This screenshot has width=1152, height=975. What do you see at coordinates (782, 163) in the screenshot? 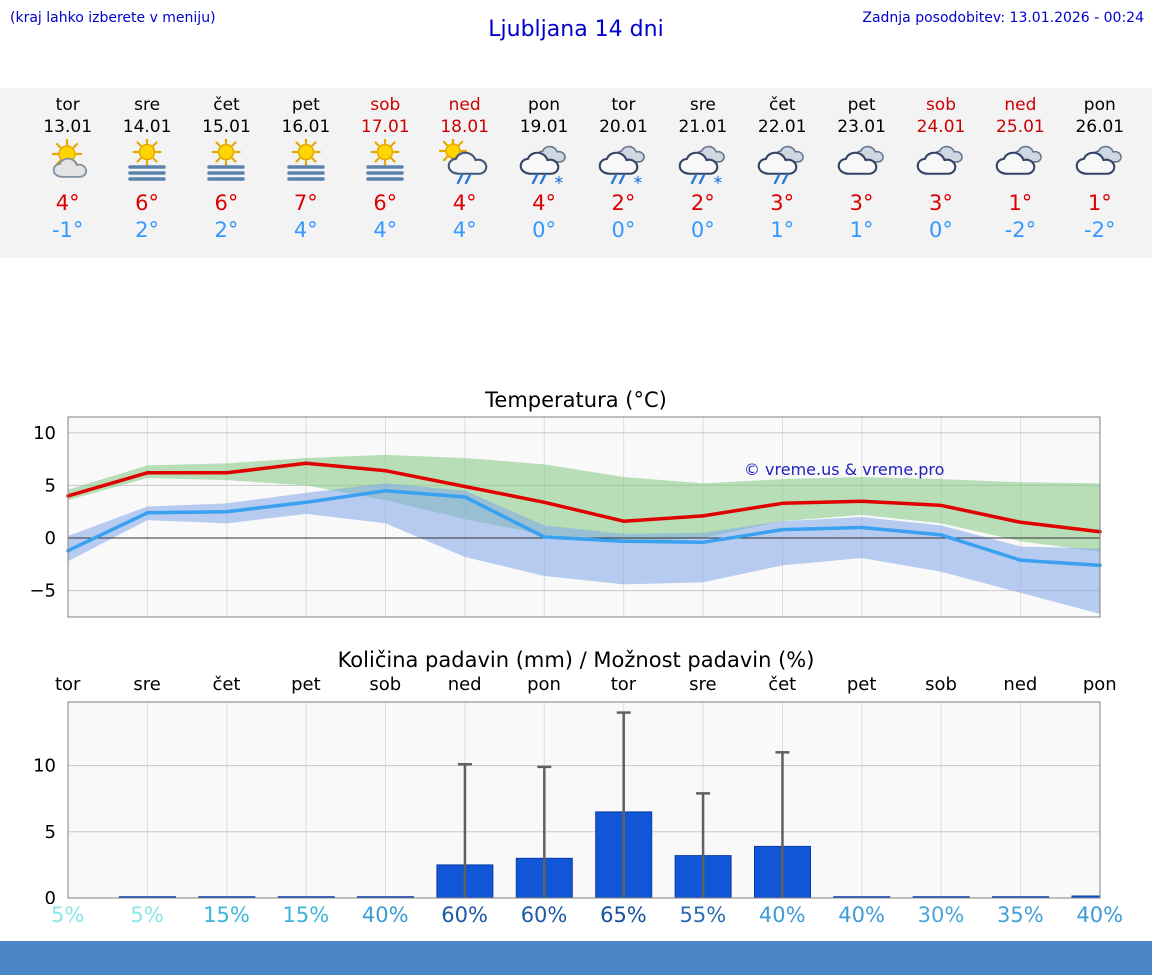
I see `weather-icon-rain` at bounding box center [782, 163].